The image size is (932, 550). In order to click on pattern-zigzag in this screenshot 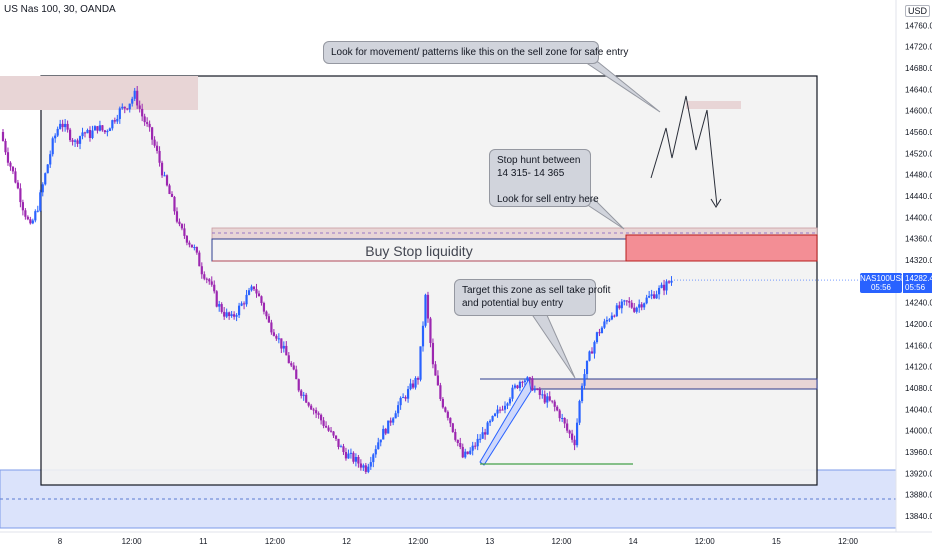, I will do `click(684, 151)`.